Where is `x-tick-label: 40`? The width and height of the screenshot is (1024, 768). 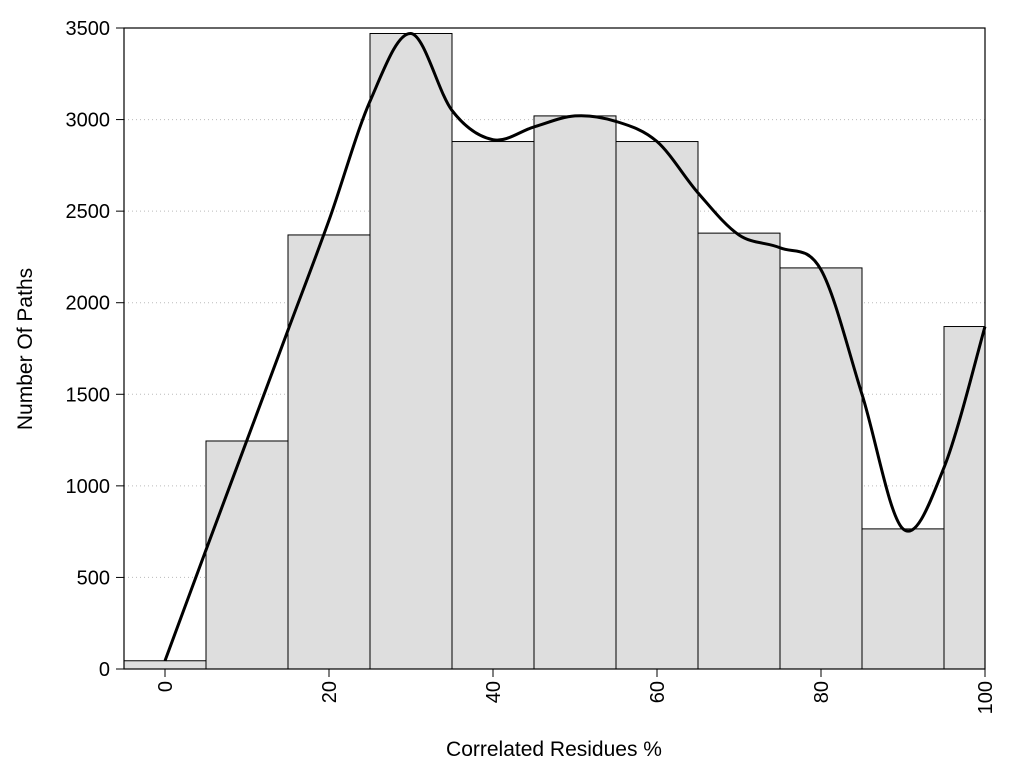
x-tick-label: 40 is located at coordinates (494, 692).